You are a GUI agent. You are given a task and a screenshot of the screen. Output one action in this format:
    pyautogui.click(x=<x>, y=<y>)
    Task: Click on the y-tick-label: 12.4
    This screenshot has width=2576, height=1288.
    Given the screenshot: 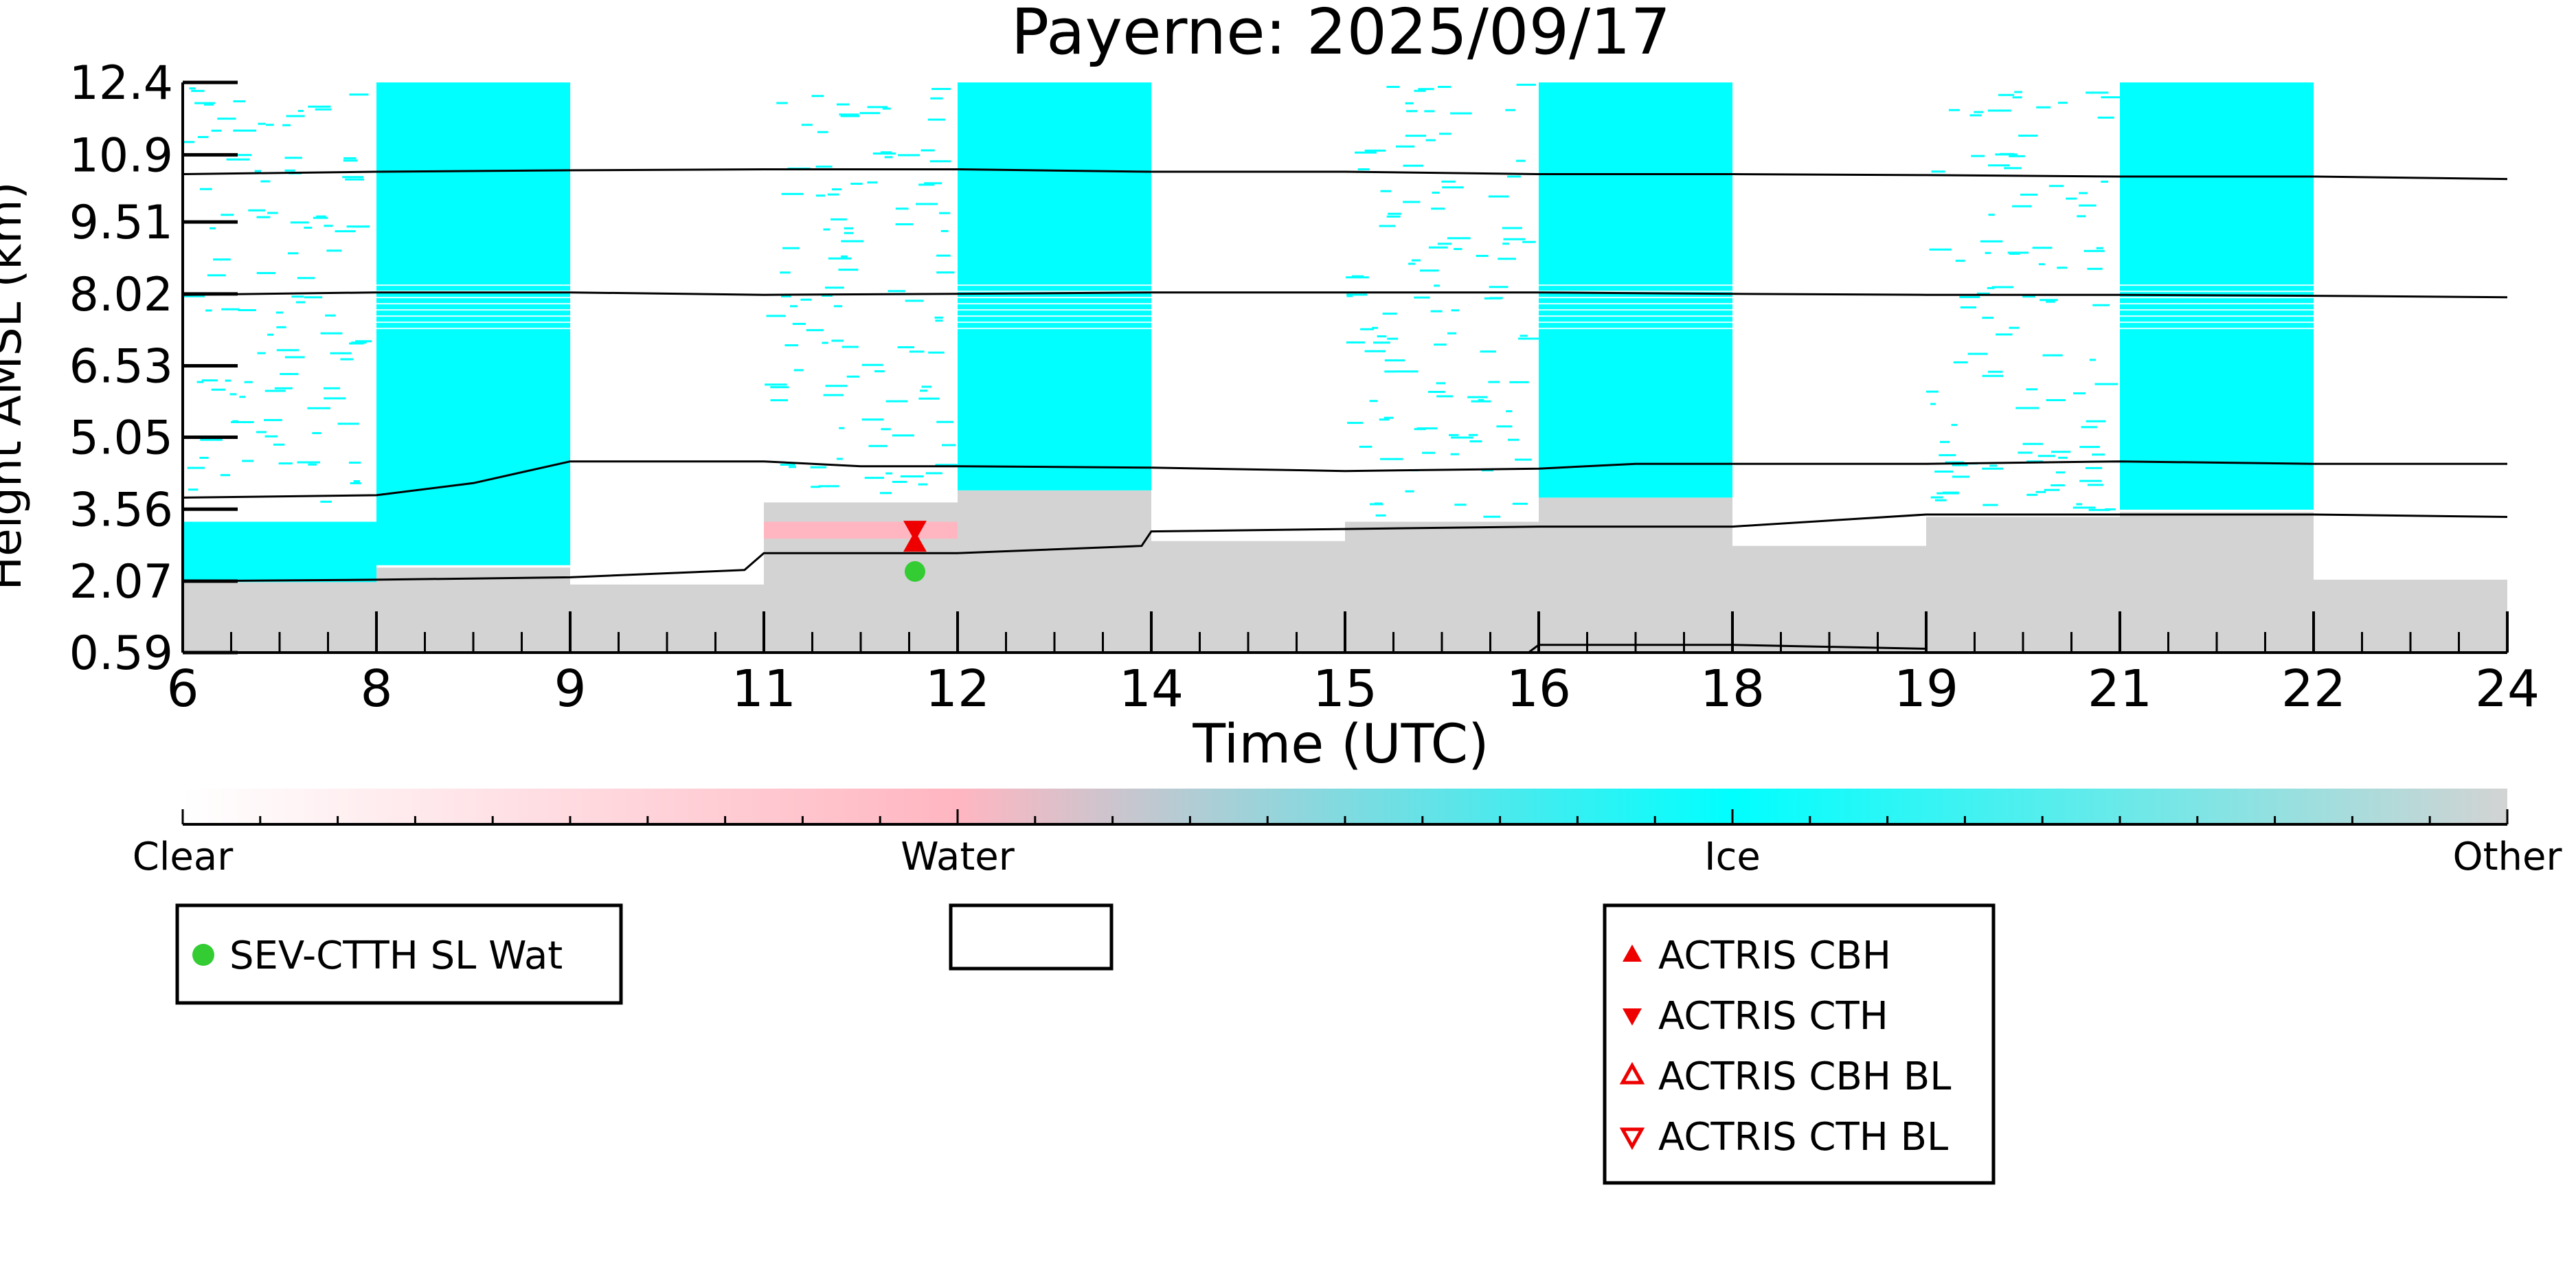 What is the action you would take?
    pyautogui.click(x=121, y=83)
    